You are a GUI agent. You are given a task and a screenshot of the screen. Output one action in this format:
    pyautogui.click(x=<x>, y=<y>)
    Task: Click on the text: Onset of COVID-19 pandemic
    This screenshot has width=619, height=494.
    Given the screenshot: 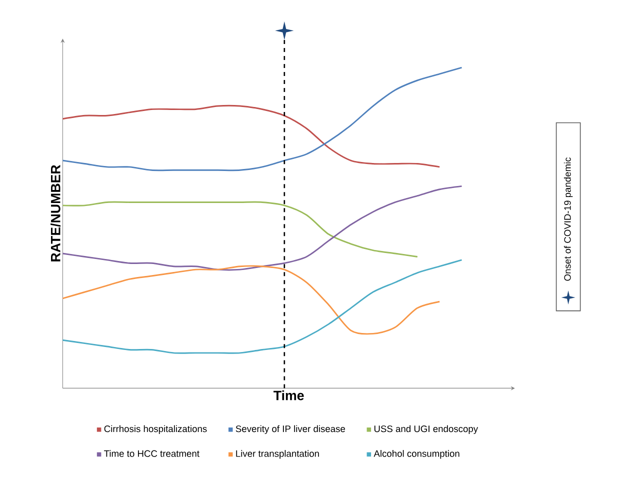 What is the action you would take?
    pyautogui.click(x=568, y=219)
    